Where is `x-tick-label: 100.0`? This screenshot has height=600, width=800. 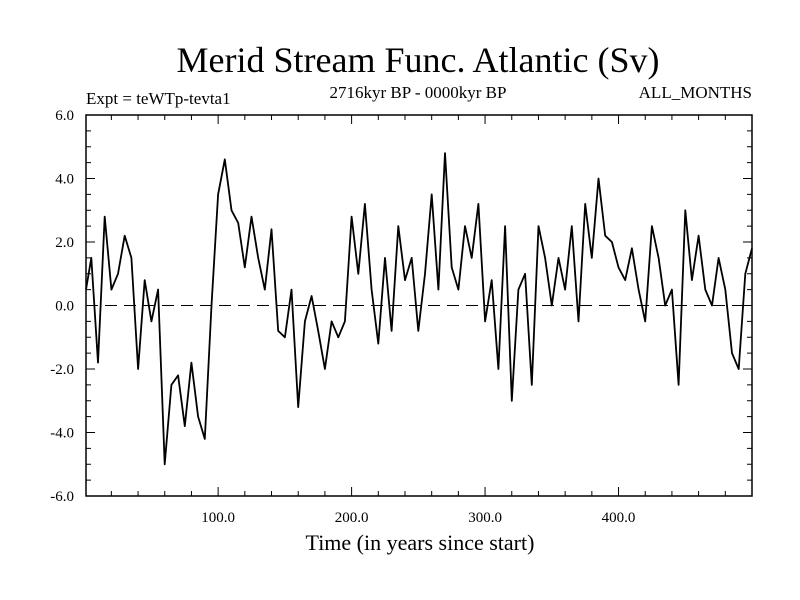
x-tick-label: 100.0 is located at coordinates (218, 518).